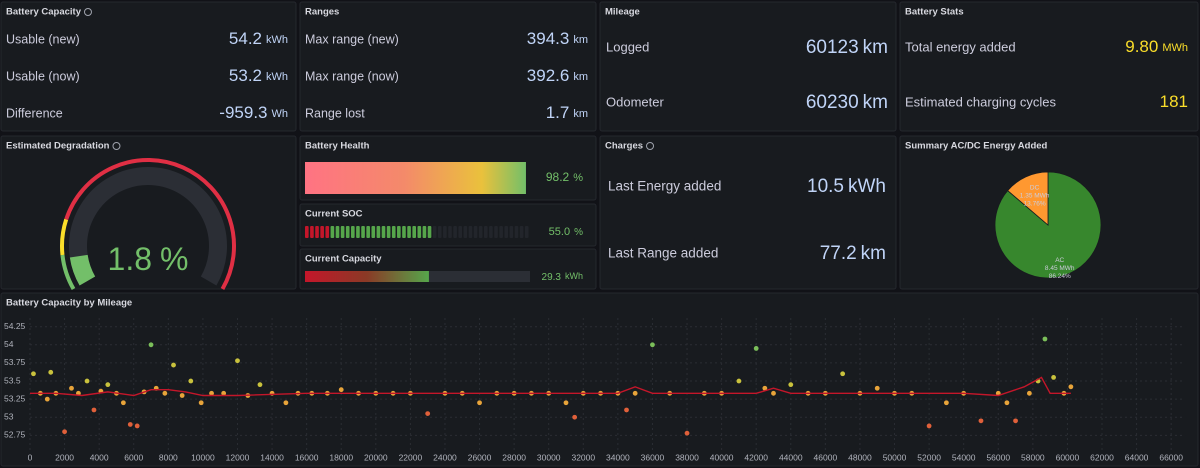 This screenshot has width=1200, height=468. I want to click on stat-label: Usable (new), so click(43, 39).